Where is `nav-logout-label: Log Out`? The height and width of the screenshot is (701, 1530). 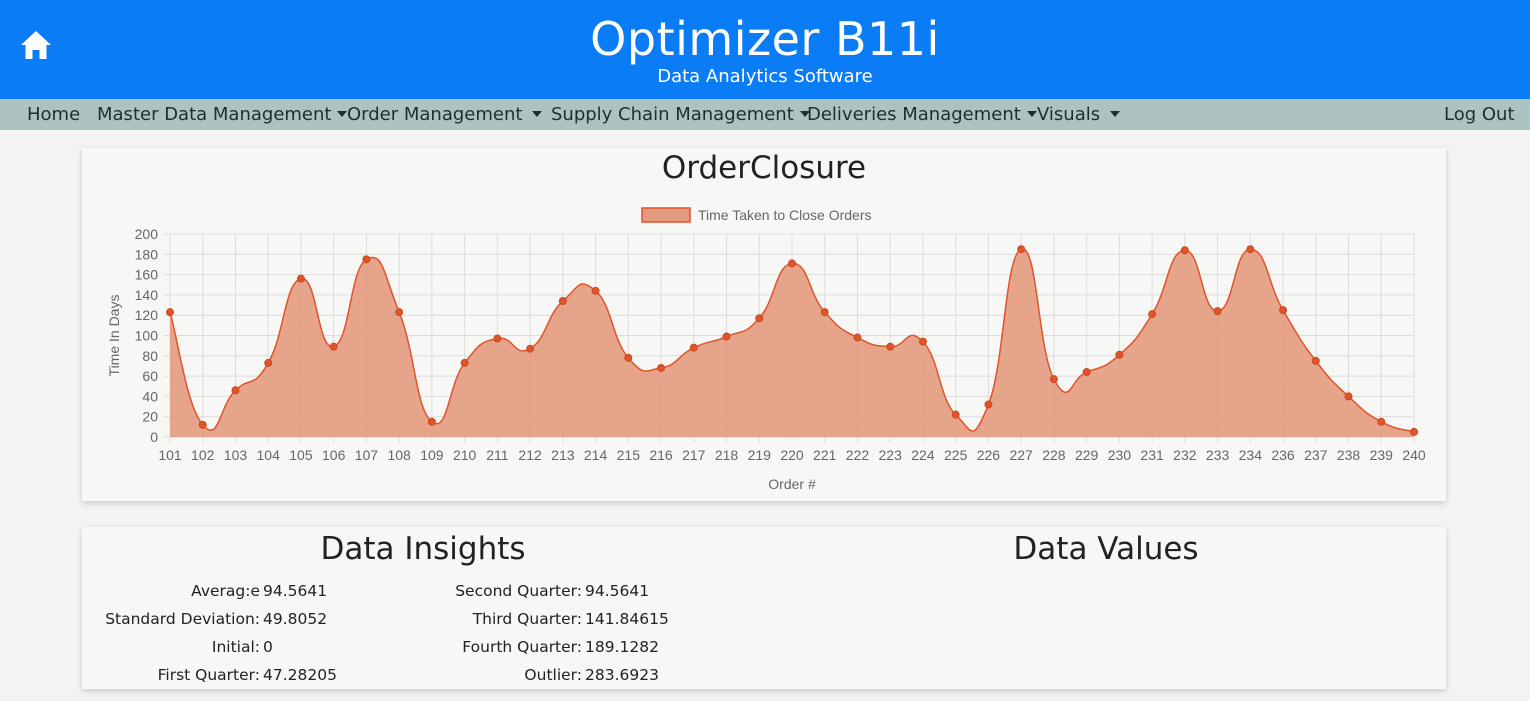
nav-logout-label: Log Out is located at coordinates (1479, 114).